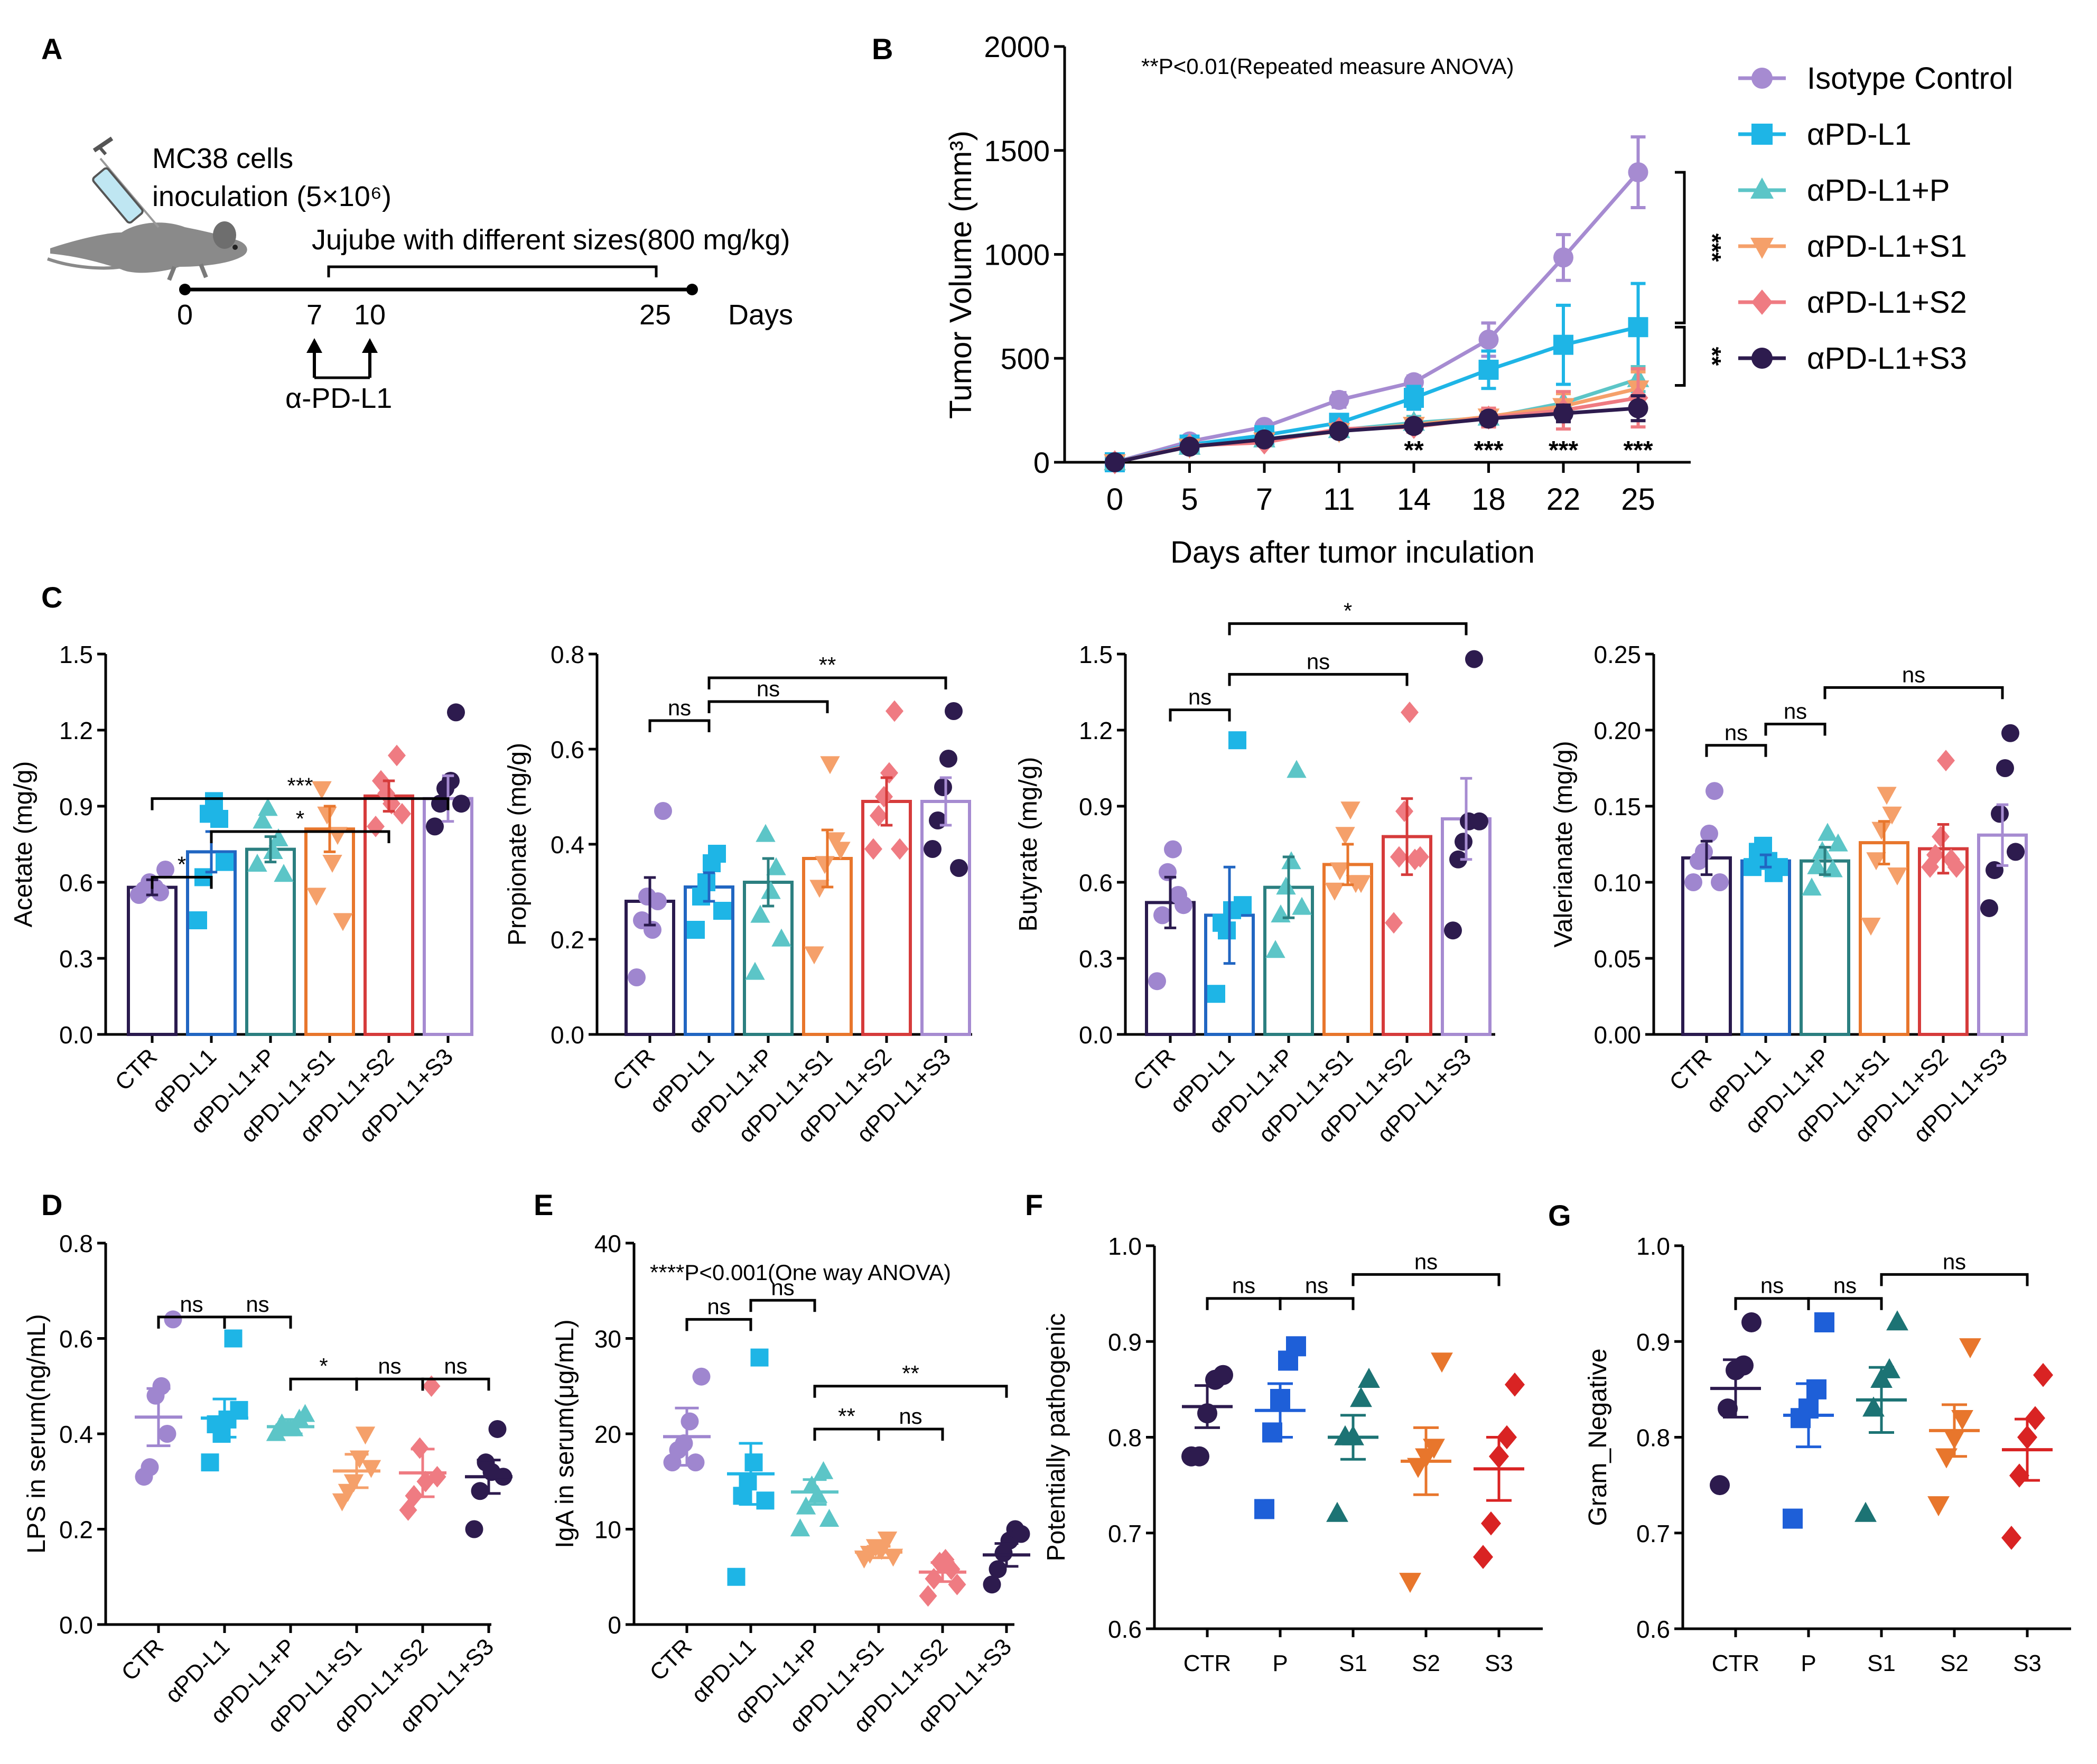 The image size is (2097, 1764). I want to click on legend-label: αPD-L1+P, so click(1878, 190).